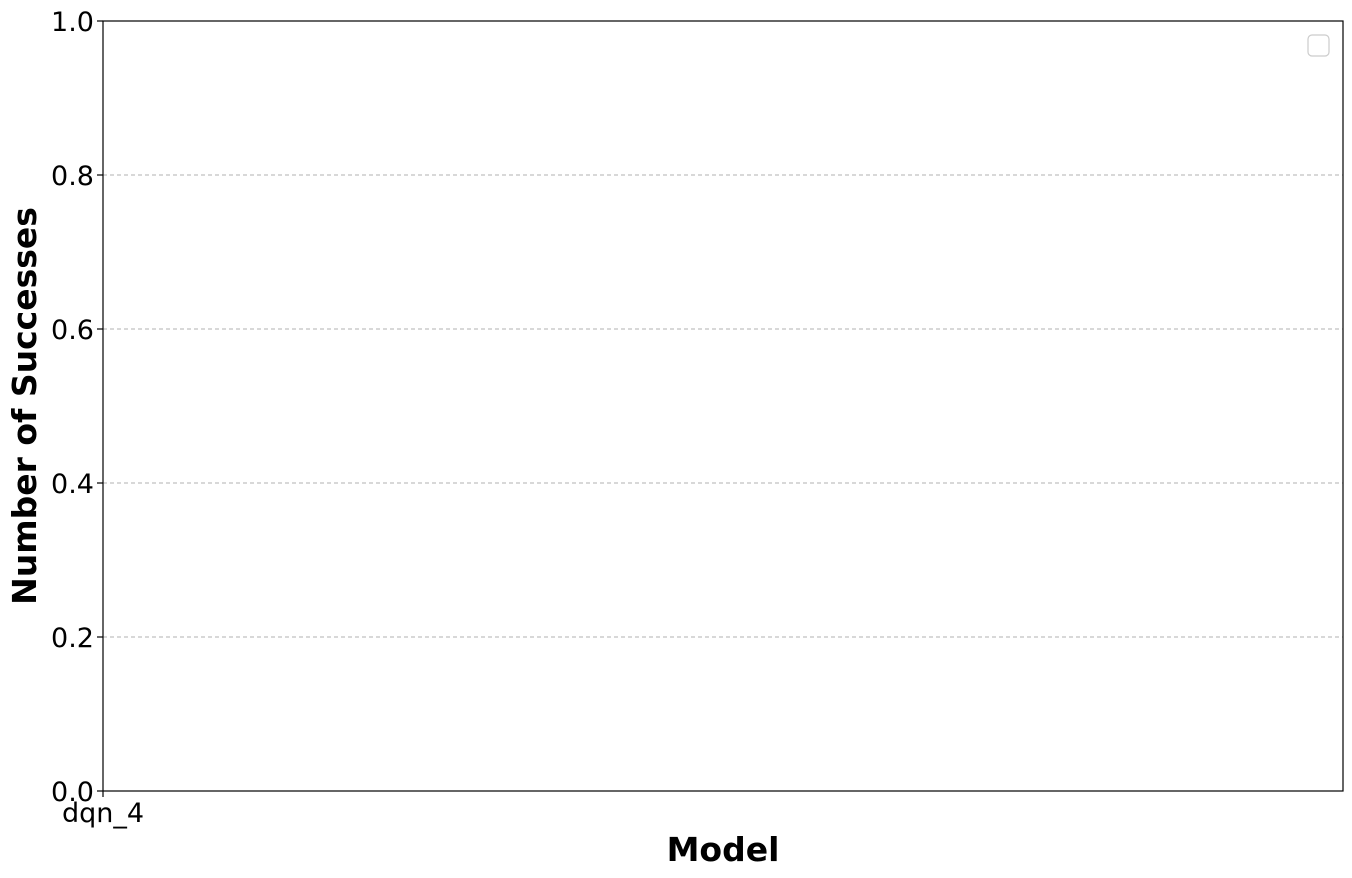 This screenshot has height=878, width=1352. I want to click on y-tick-label: 1.0, so click(72, 22).